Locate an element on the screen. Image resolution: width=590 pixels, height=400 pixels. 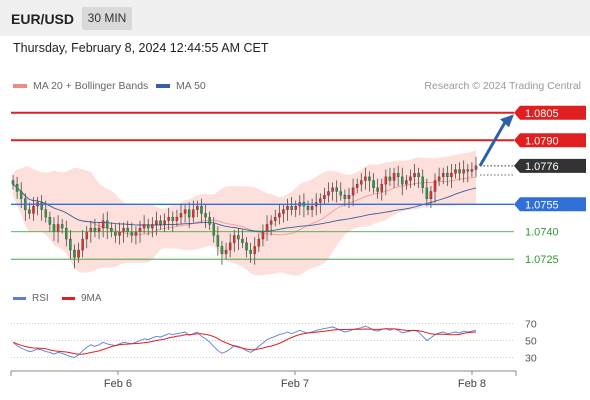
level-label-1.0790: 1.0790 is located at coordinates (542, 141).